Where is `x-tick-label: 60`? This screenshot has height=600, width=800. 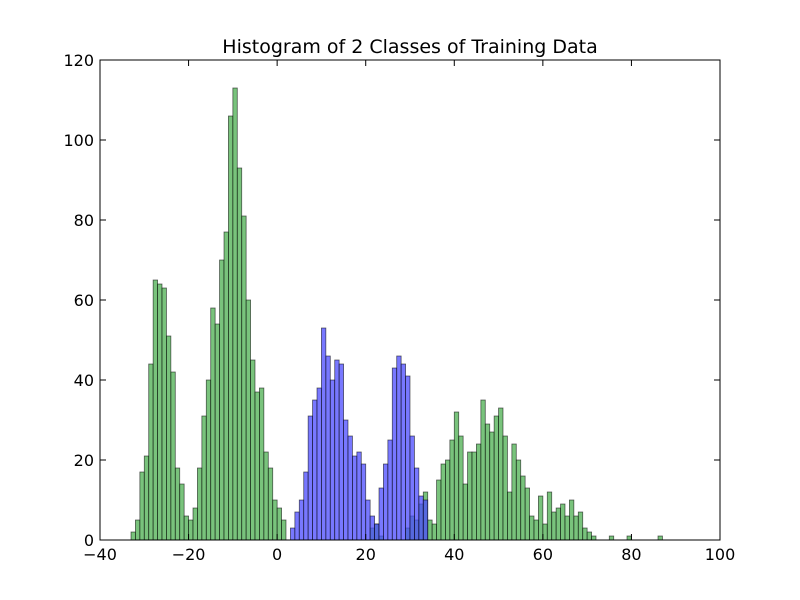
x-tick-label: 60 is located at coordinates (543, 554).